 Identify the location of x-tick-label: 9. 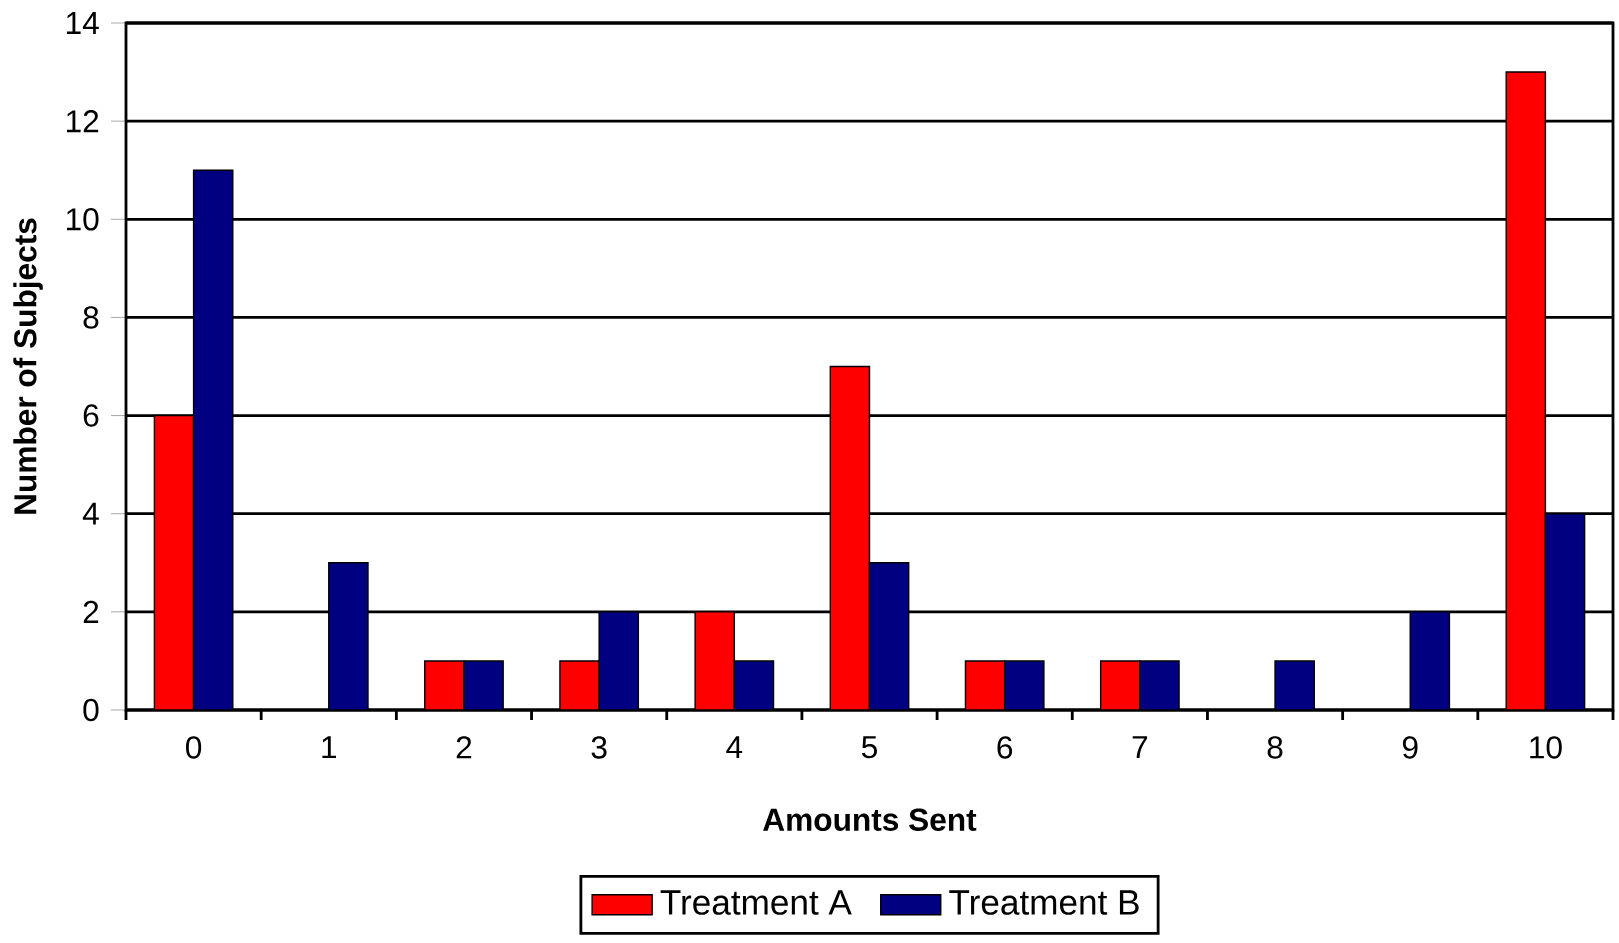
(1410, 747).